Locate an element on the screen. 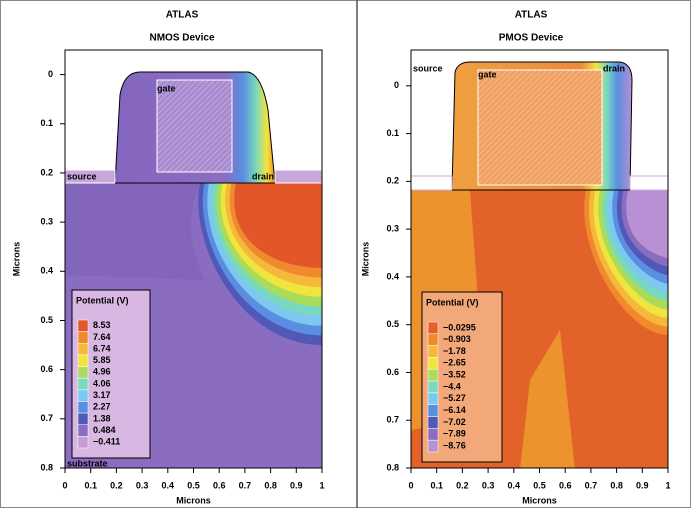  legend-label: 2.27 is located at coordinates (102, 407).